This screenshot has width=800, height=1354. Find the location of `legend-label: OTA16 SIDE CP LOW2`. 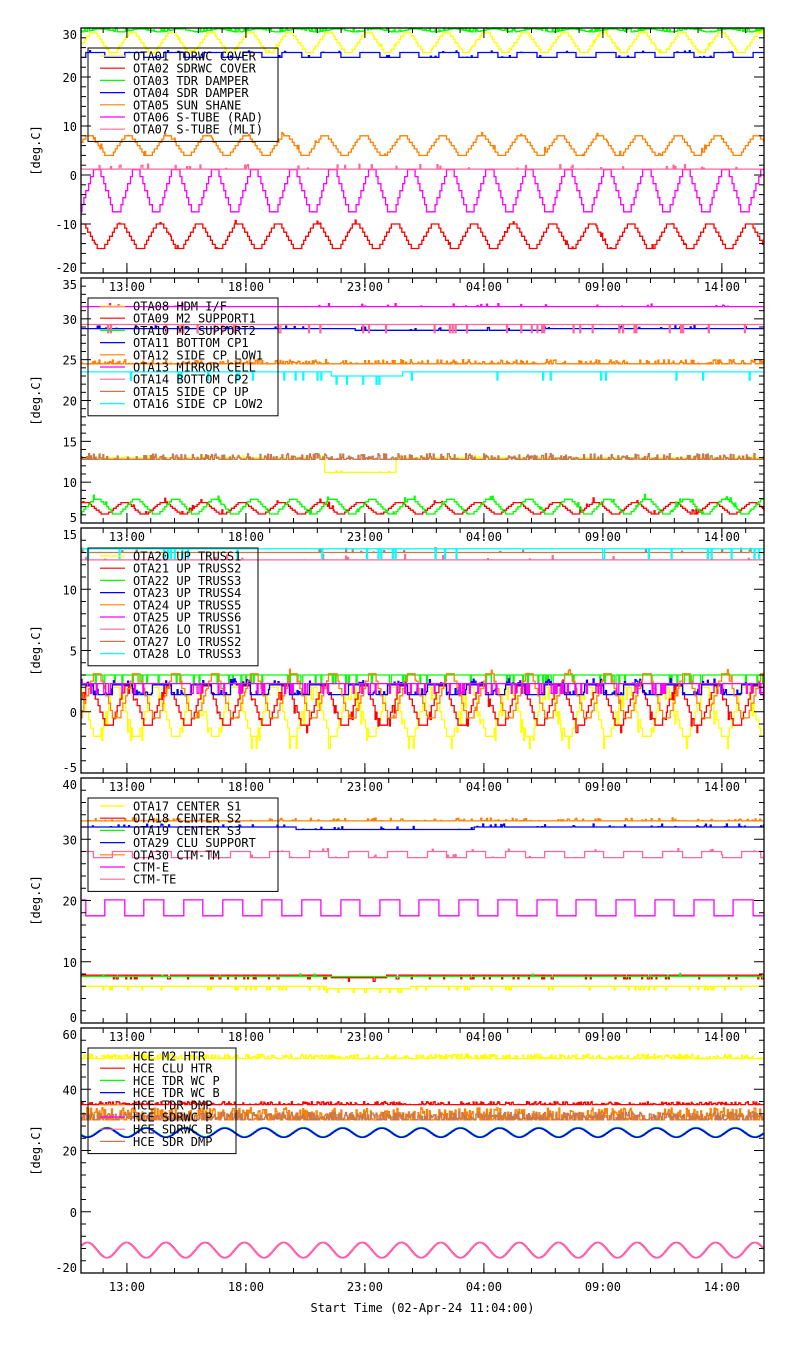

legend-label: OTA16 SIDE CP LOW2 is located at coordinates (198, 404).